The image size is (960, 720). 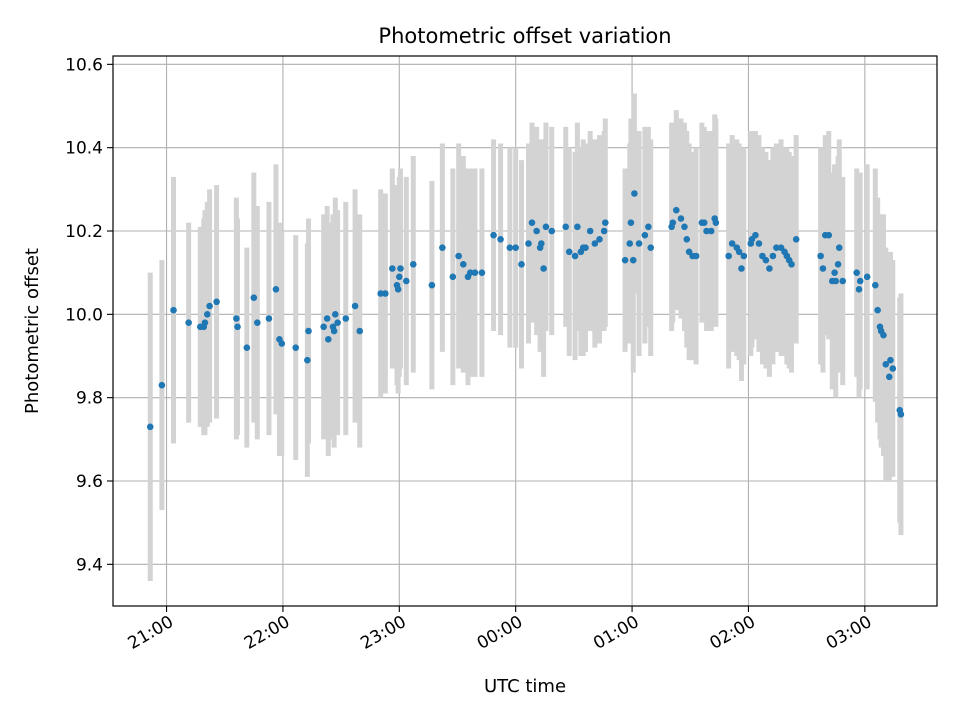 What do you see at coordinates (84, 315) in the screenshot?
I see `y-tick-label: 10.0` at bounding box center [84, 315].